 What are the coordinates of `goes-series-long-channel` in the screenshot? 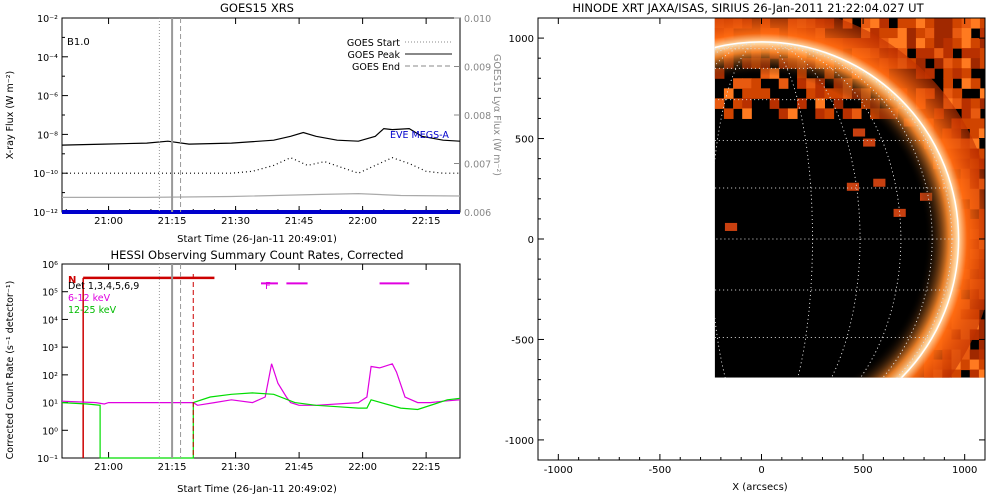 It's located at (261, 136).